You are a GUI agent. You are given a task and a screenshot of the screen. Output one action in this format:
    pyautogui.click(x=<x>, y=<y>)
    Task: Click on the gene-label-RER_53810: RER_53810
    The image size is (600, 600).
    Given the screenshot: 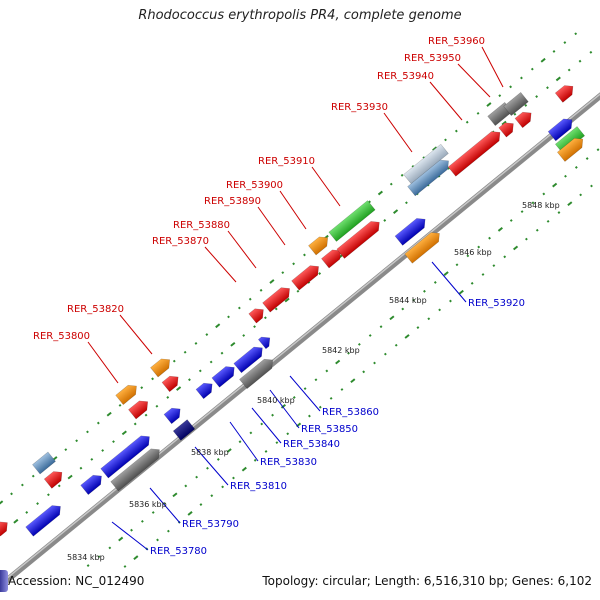 What is the action you would take?
    pyautogui.click(x=258, y=486)
    